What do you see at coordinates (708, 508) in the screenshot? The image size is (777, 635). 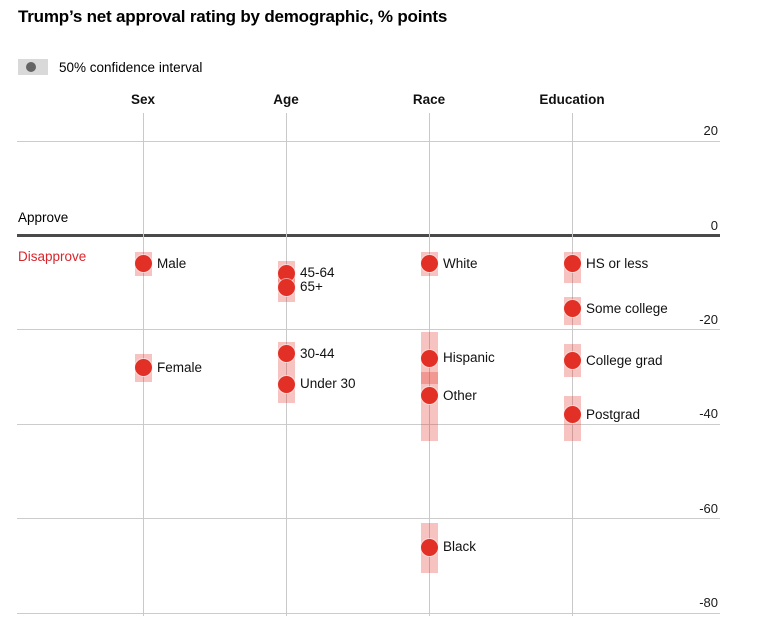 I see `y-tick-label: -60` at bounding box center [708, 508].